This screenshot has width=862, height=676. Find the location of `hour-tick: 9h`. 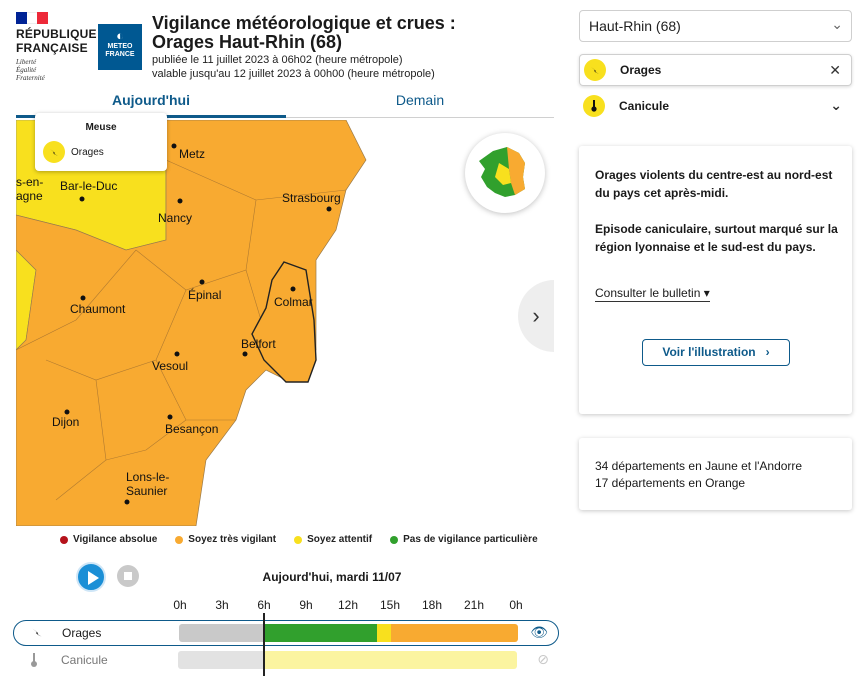

hour-tick: 9h is located at coordinates (306, 605).